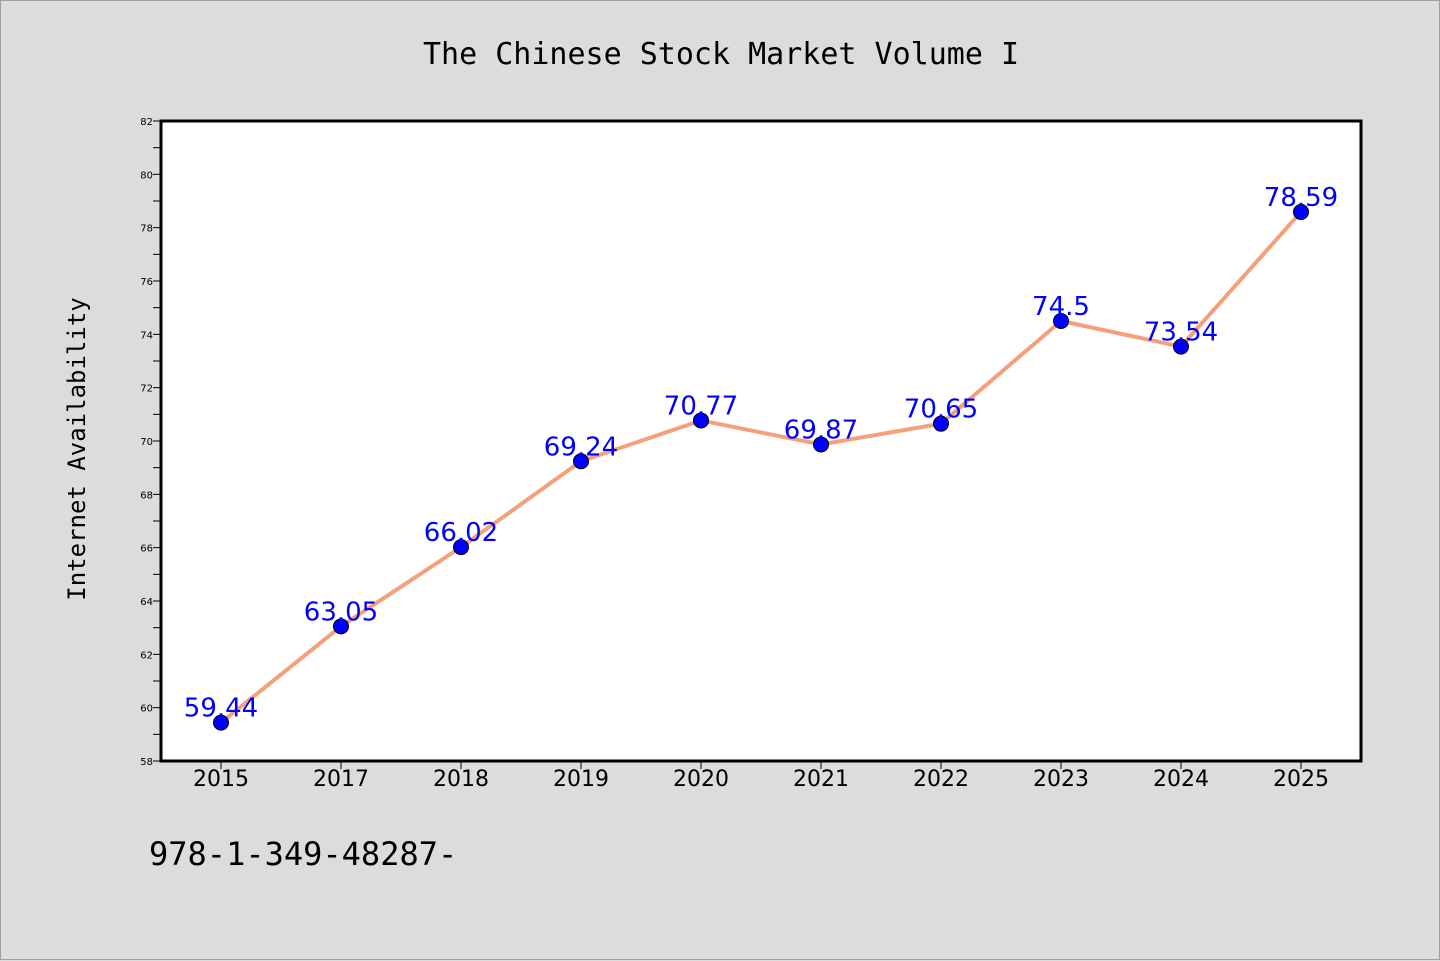 The image size is (1440, 961). I want to click on y-axis-label: Internet Availability, so click(77, 448).